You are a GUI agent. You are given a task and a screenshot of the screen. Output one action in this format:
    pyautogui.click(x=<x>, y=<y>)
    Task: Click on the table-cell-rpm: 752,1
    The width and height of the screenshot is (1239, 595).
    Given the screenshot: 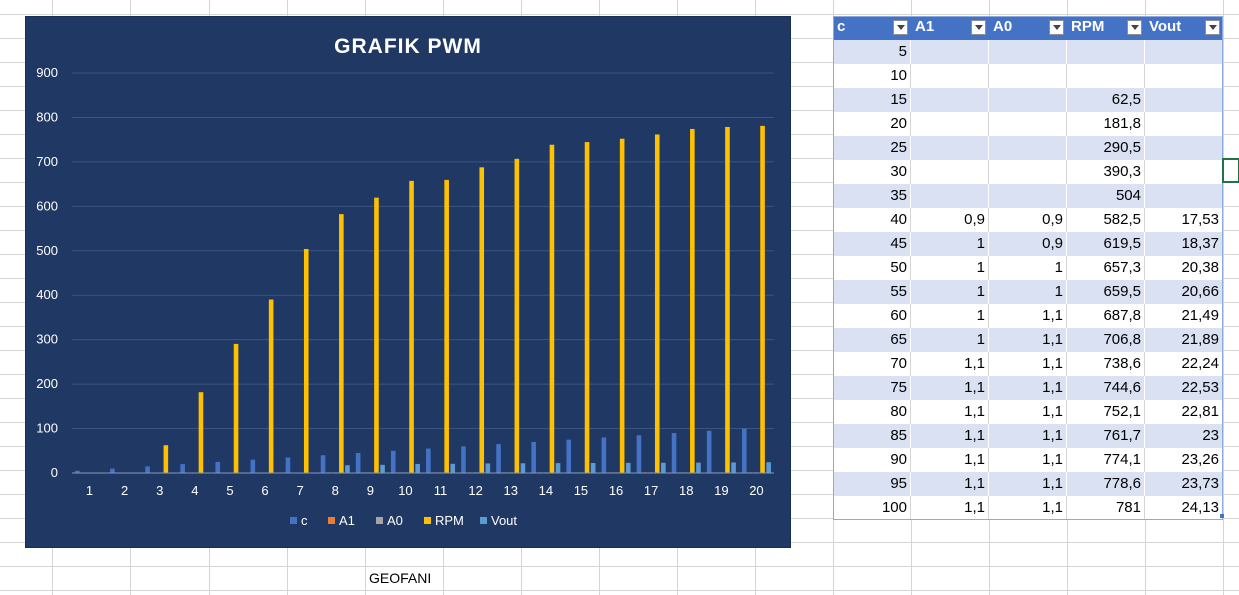 What is the action you would take?
    pyautogui.click(x=1122, y=411)
    